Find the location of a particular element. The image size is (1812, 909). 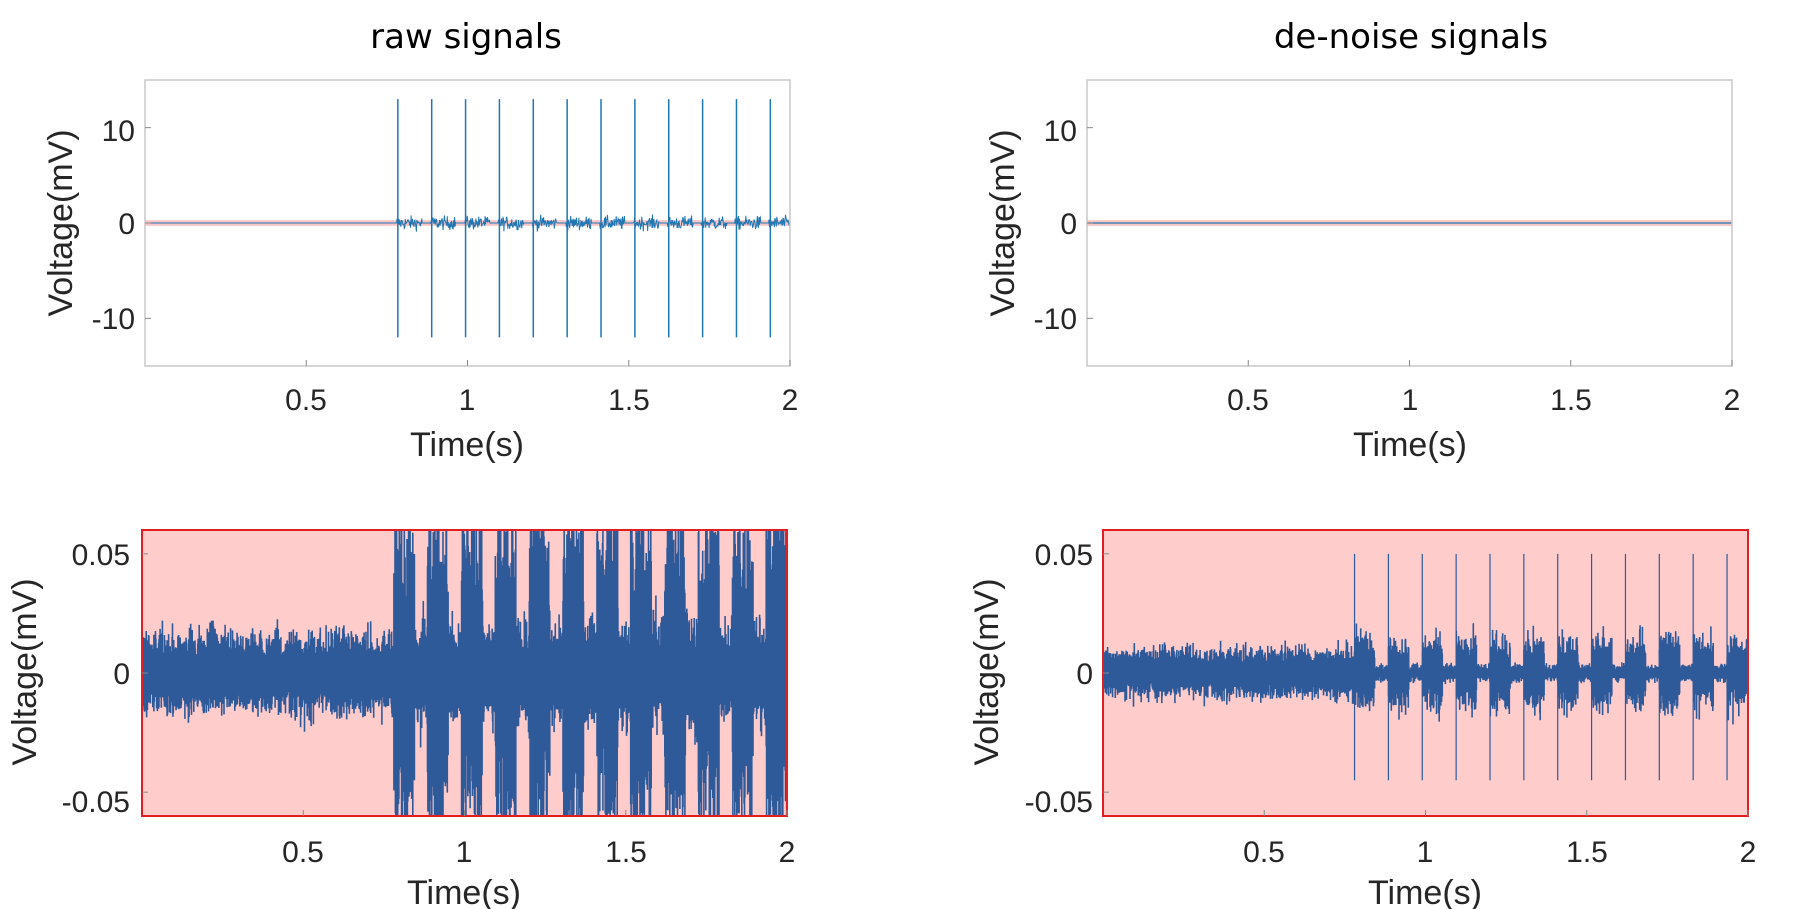

raw-signals-x-axis-label: Time(s) is located at coordinates (467, 445).